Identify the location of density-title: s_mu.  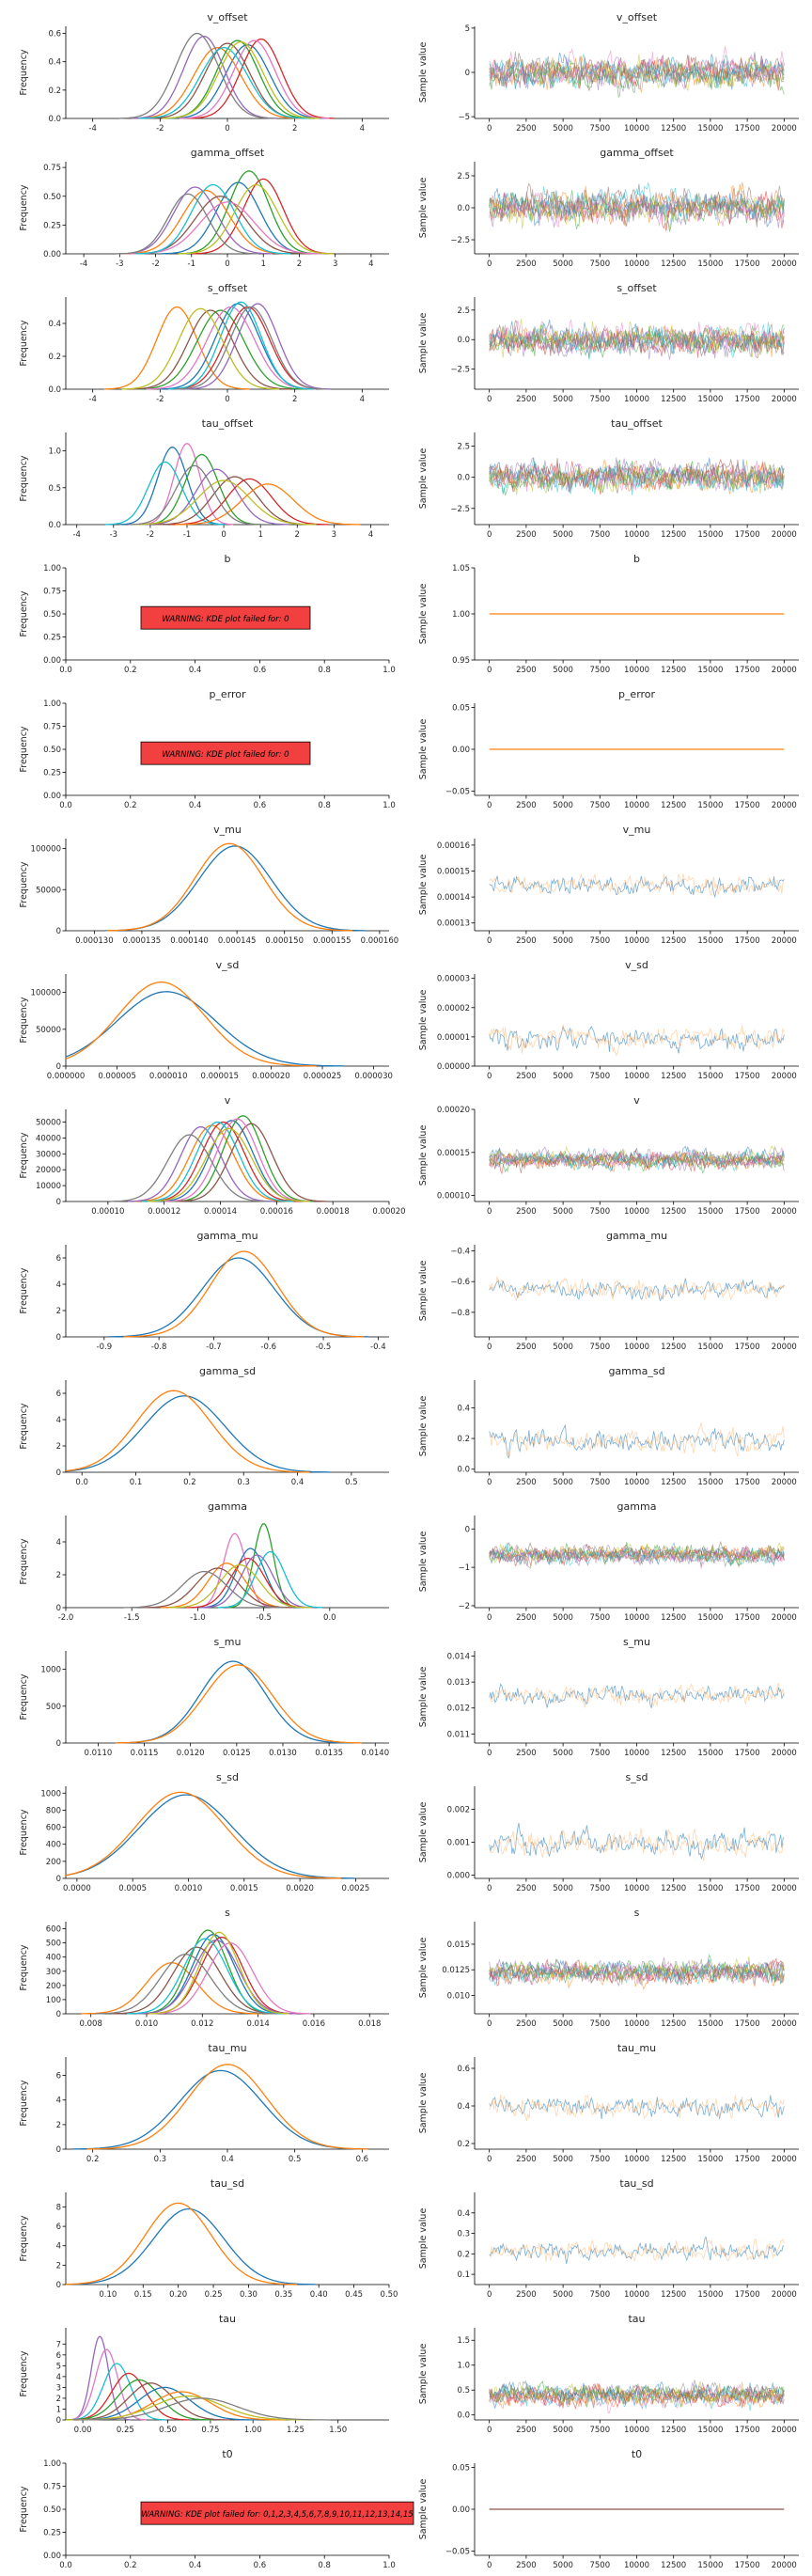
(228, 1642).